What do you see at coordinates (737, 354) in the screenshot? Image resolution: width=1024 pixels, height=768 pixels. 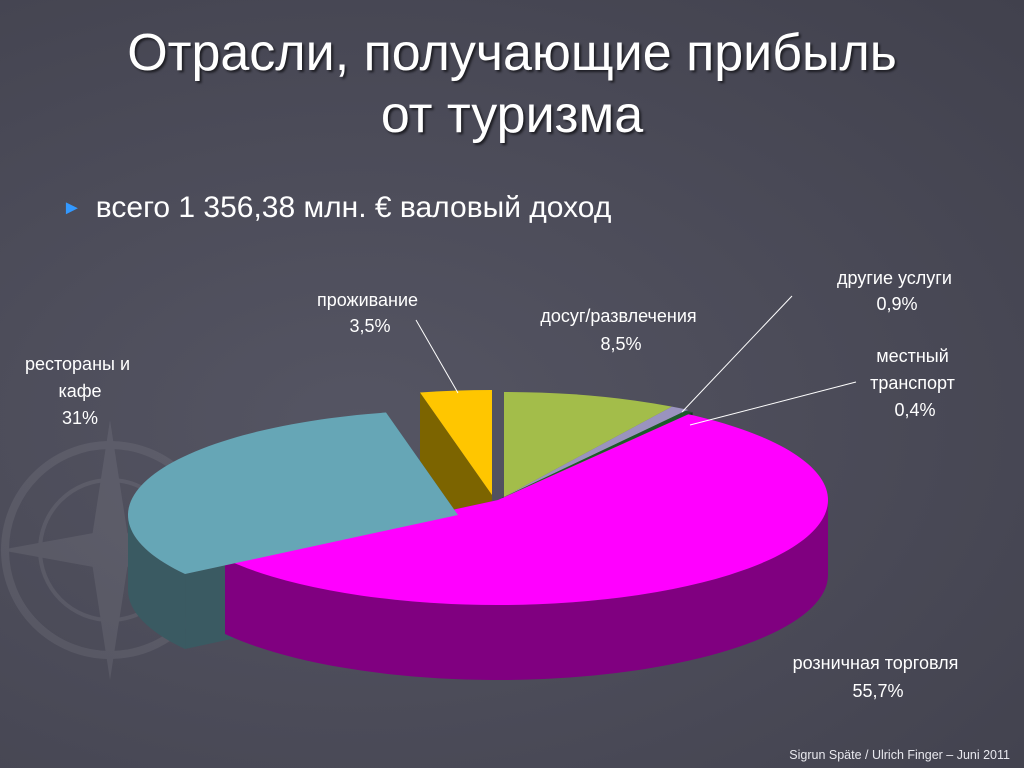 I see `leader-line-other-services` at bounding box center [737, 354].